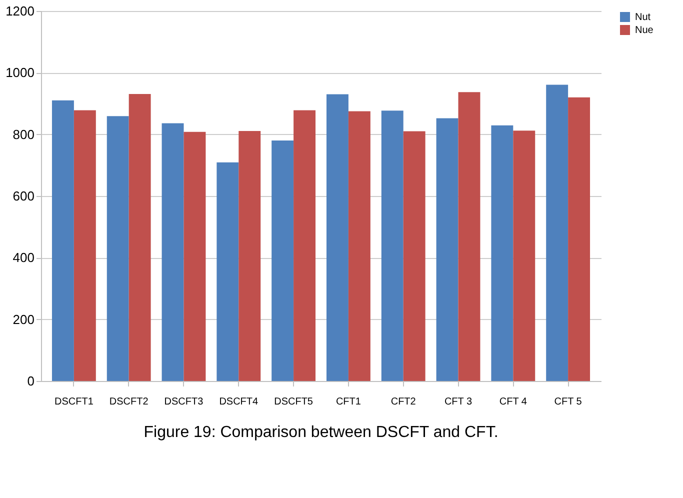 This screenshot has height=498, width=683. Describe the element at coordinates (184, 402) in the screenshot. I see `x-tick-label: DSCFT3` at that location.